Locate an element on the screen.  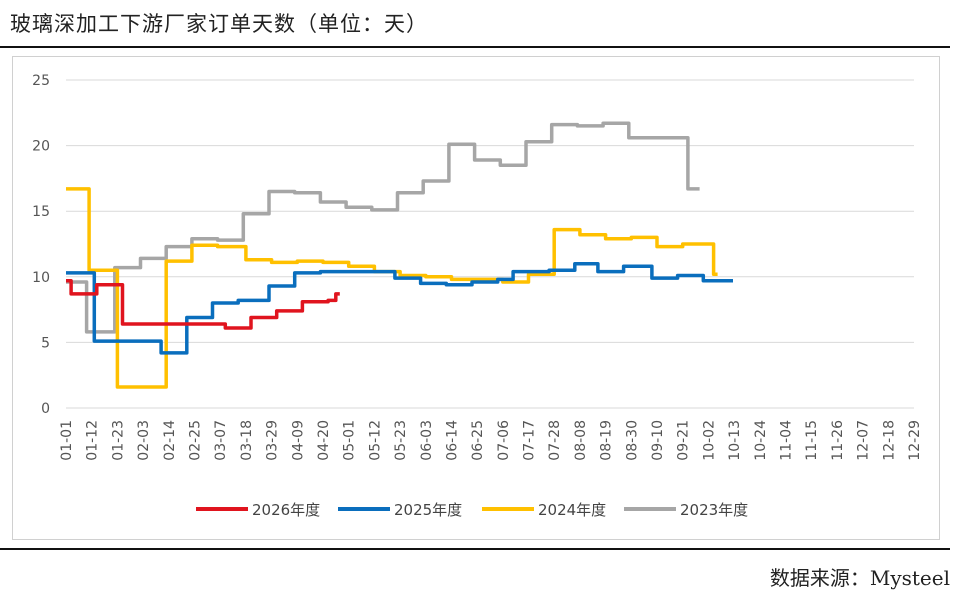
y-tick-label: 20 is located at coordinates (41, 147).